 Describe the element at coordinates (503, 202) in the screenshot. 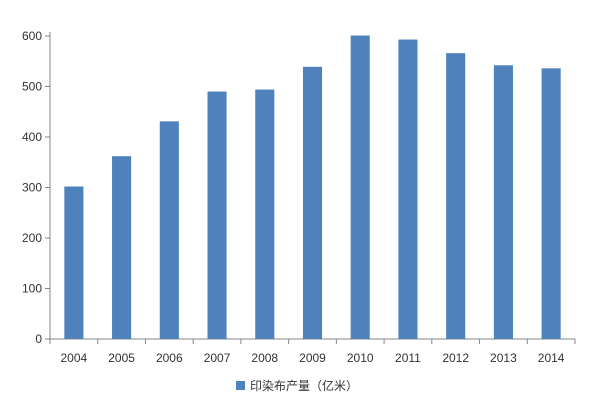

I see `bar-2013` at that location.